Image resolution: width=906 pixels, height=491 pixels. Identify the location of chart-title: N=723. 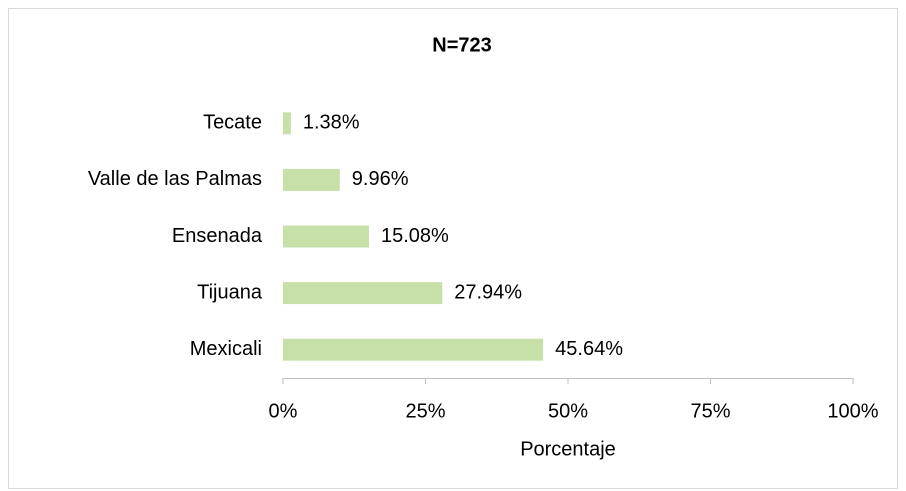
(462, 45).